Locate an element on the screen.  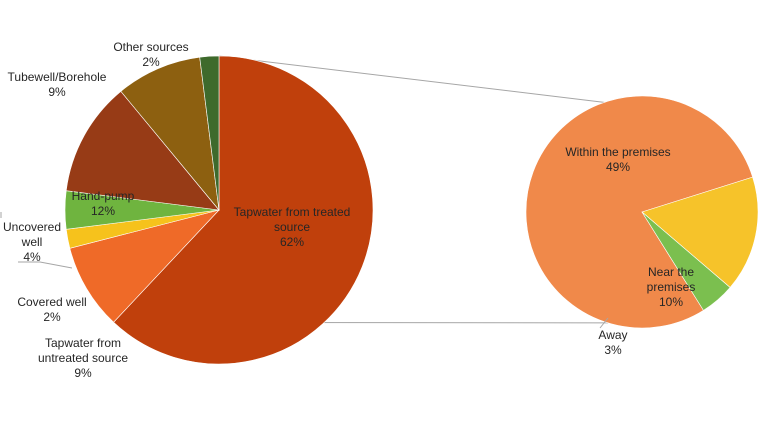
main-label-tapwater-from-treated-source: Tapwater from treated source 62% is located at coordinates (292, 227).